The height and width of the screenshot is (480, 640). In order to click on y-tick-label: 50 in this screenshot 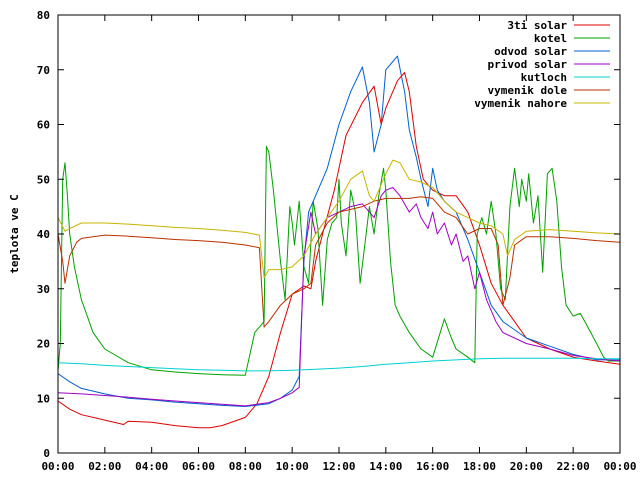, I will do `click(43, 179)`.